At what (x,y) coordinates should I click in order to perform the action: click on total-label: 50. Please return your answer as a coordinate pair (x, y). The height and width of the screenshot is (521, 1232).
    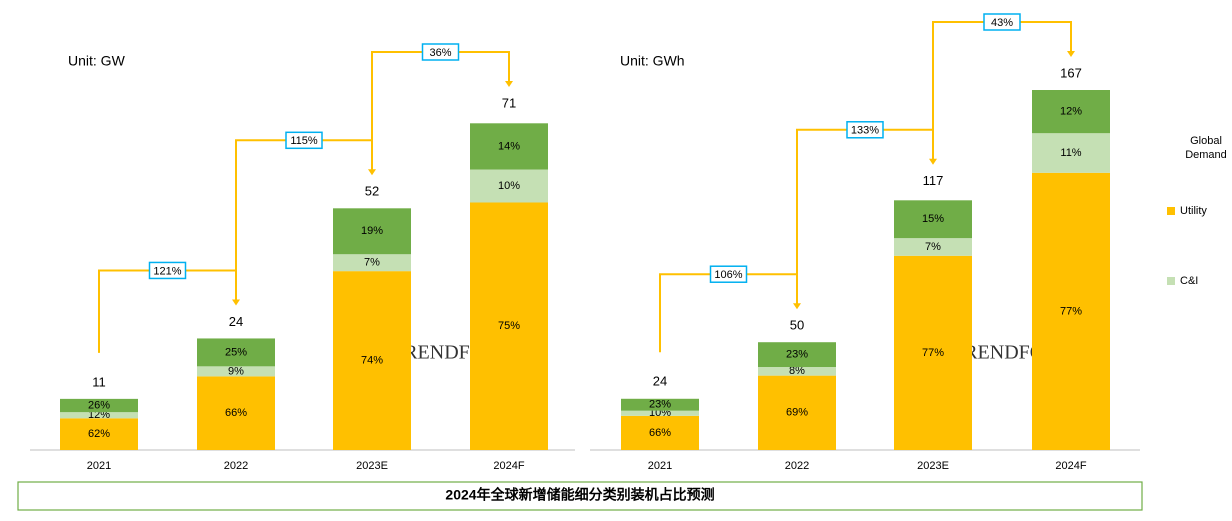
    Looking at the image, I should click on (797, 325).